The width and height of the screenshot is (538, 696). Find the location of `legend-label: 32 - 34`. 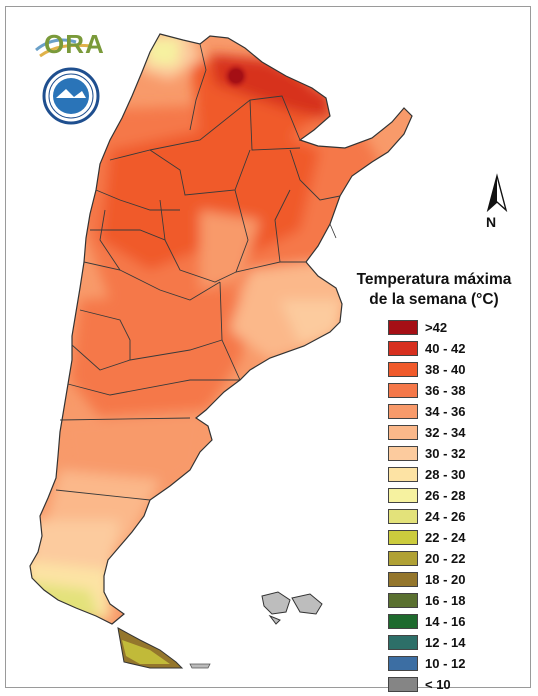

legend-label: 32 - 34 is located at coordinates (445, 432).